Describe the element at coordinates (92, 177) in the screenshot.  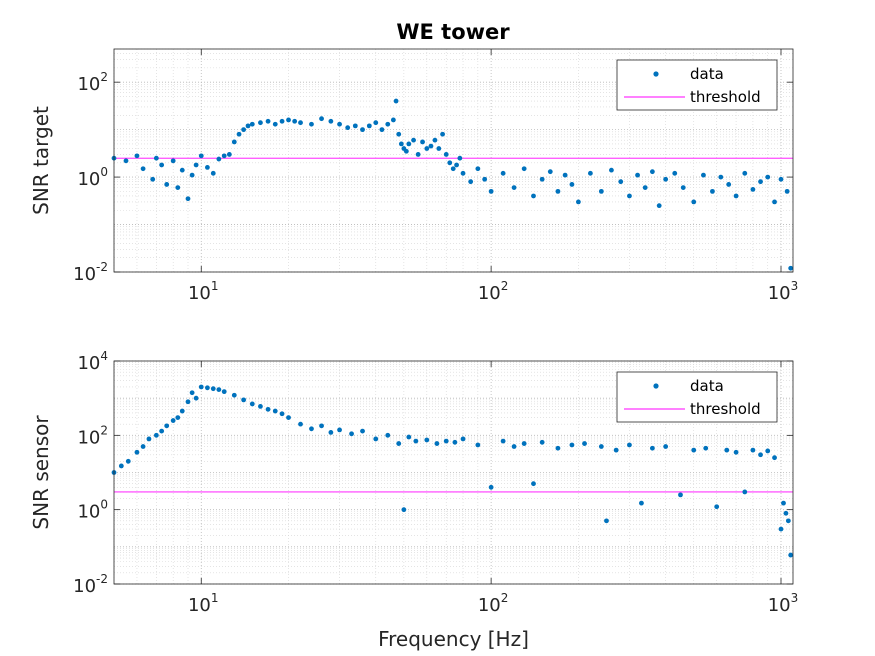
I see `y-tick-label: 10⁰` at that location.